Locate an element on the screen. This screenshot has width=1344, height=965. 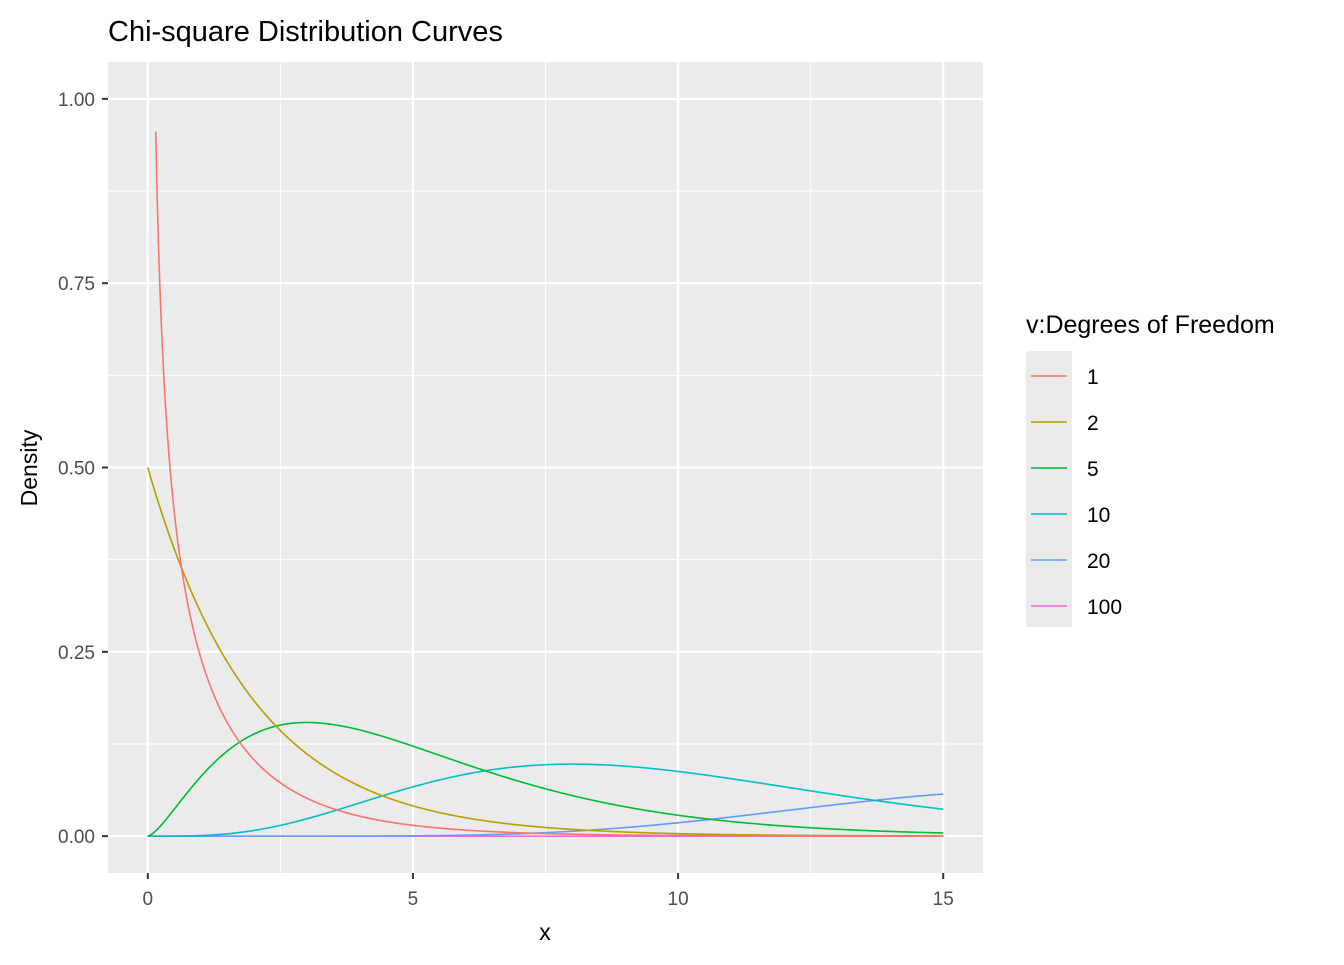
x-tick-label: 15 is located at coordinates (943, 899).